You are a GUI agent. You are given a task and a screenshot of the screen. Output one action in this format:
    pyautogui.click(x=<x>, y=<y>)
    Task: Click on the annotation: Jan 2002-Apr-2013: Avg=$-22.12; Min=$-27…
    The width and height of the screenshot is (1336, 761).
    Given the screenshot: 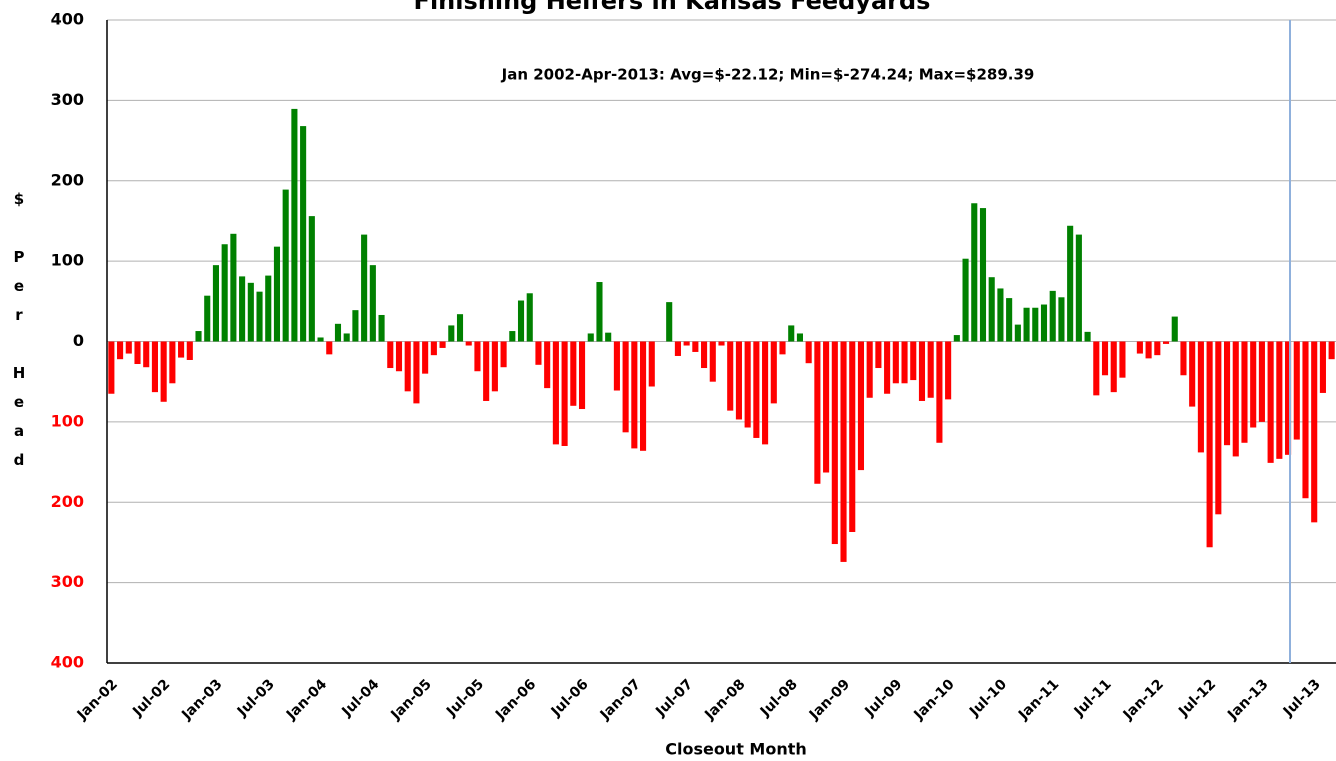 What is the action you would take?
    pyautogui.click(x=768, y=75)
    